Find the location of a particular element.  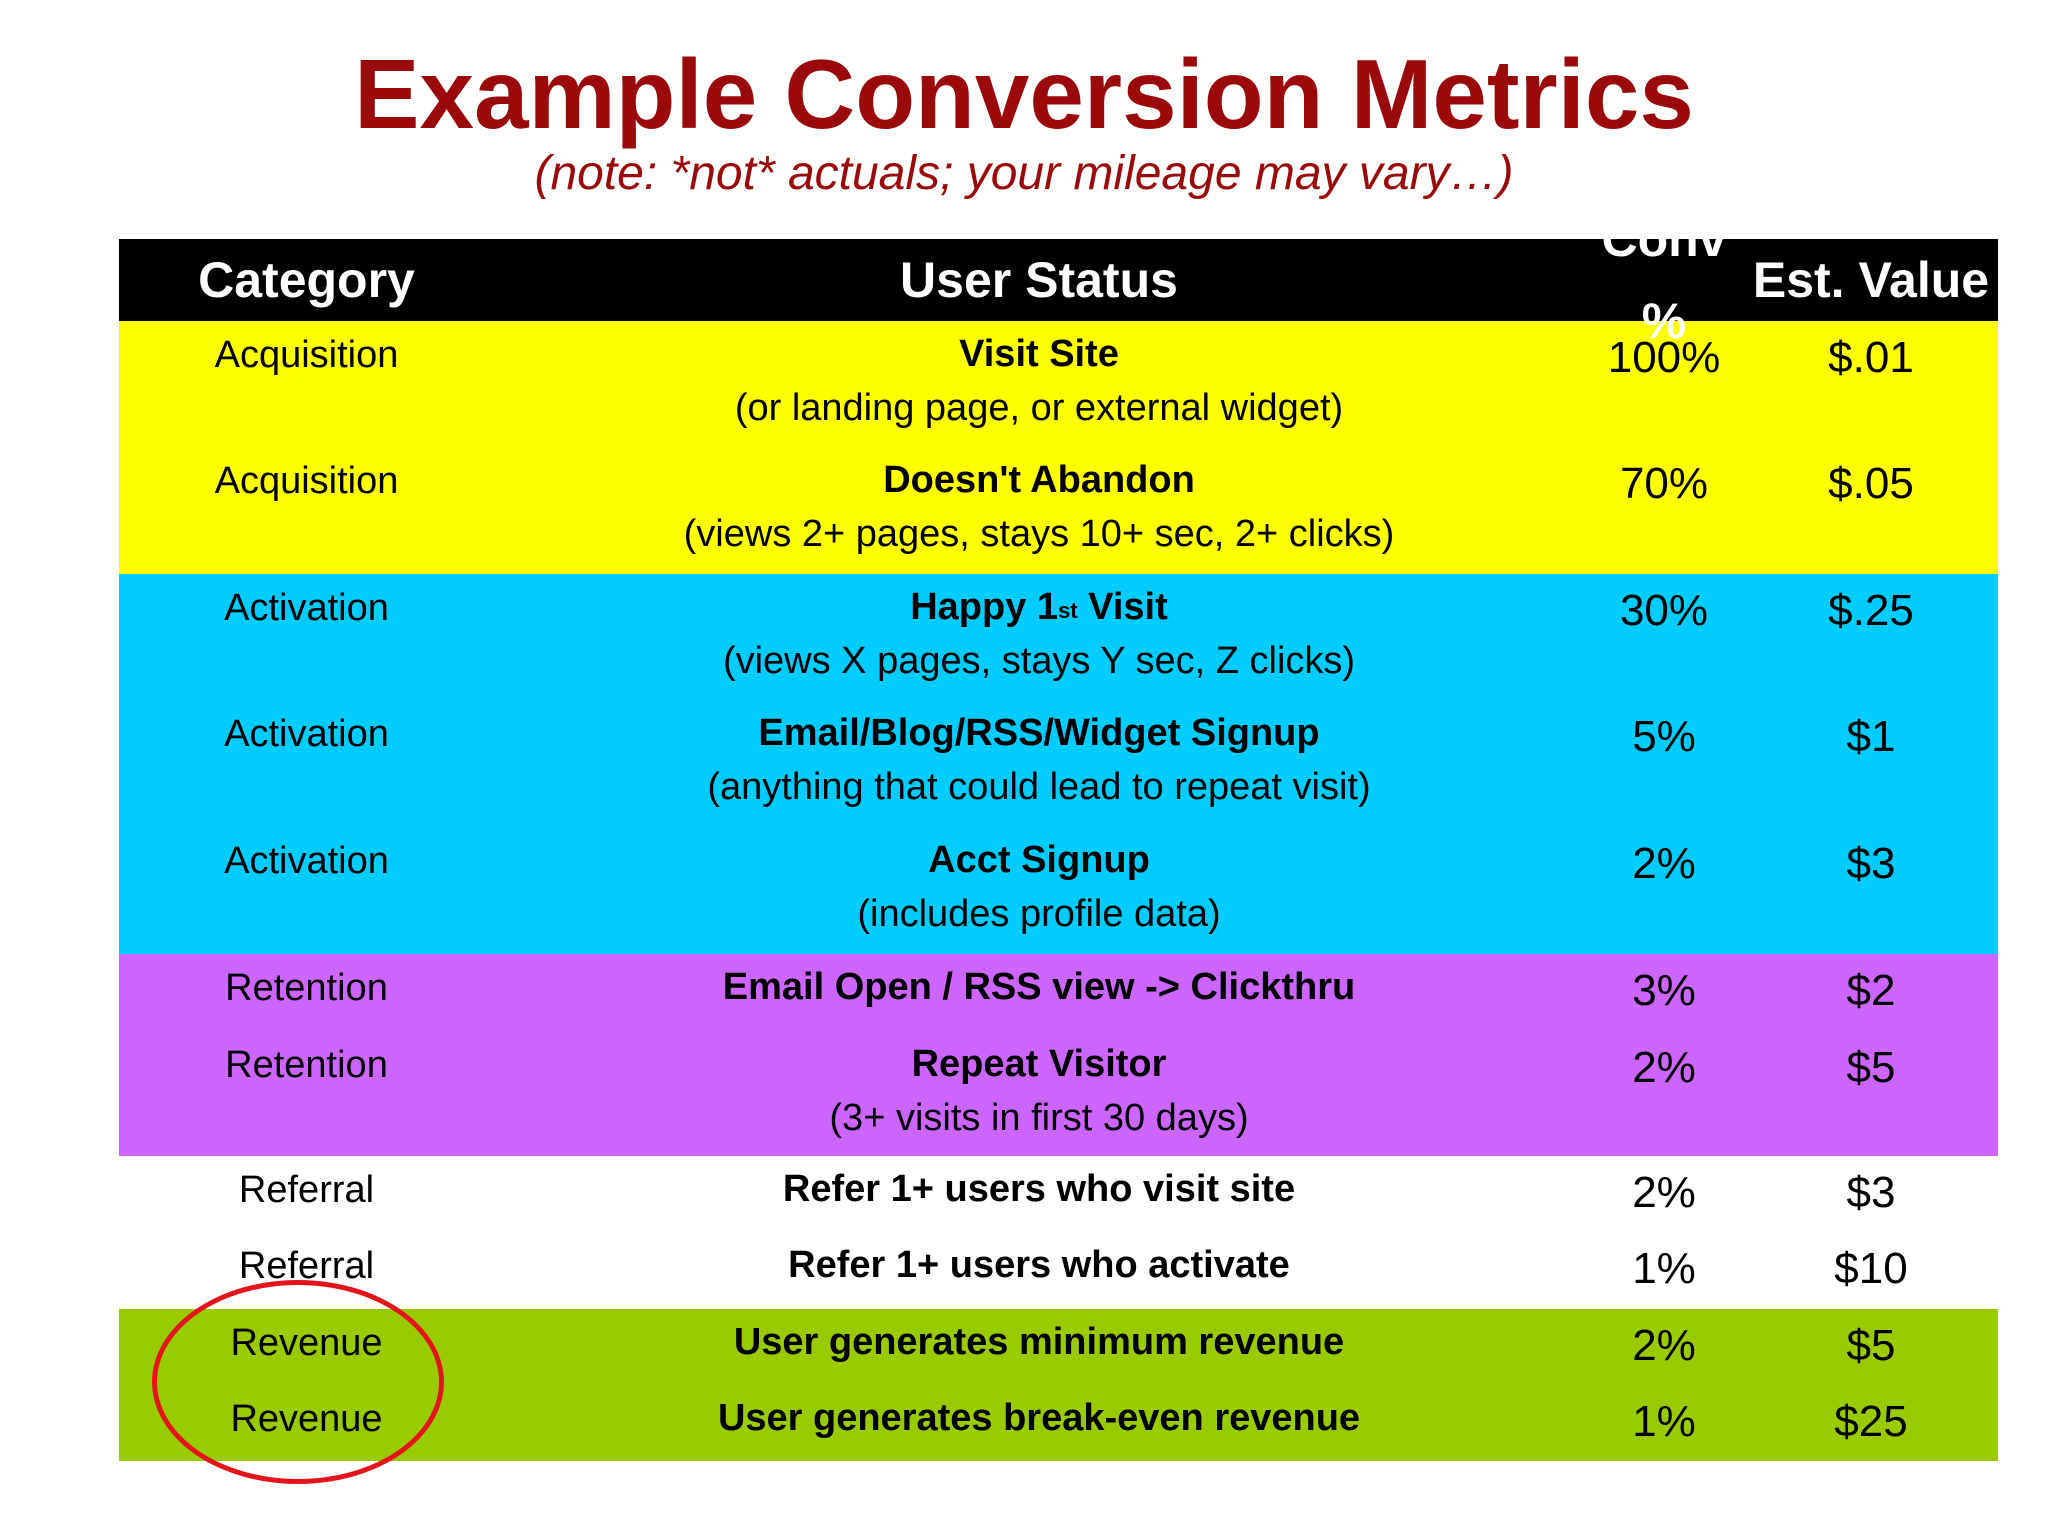

status-title: Visit Site is located at coordinates (1039, 354).